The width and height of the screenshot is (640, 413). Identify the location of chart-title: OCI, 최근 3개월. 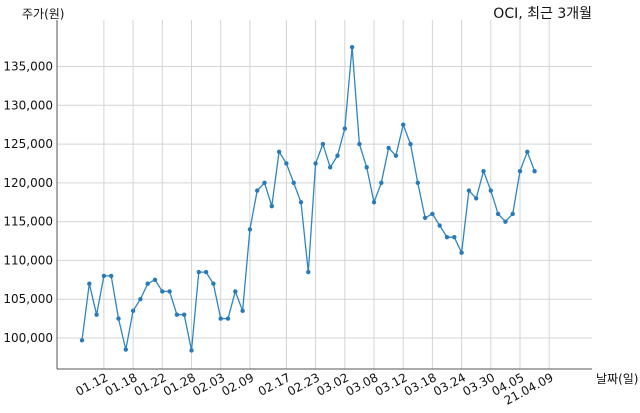
(542, 14).